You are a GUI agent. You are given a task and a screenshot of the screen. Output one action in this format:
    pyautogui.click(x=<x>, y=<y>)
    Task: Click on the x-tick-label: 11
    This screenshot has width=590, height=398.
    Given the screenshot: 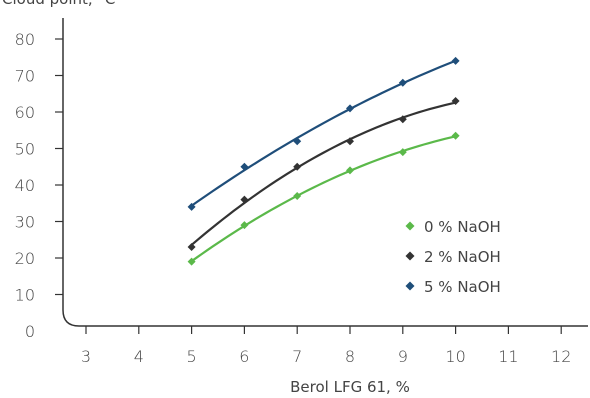 What is the action you would take?
    pyautogui.click(x=508, y=356)
    